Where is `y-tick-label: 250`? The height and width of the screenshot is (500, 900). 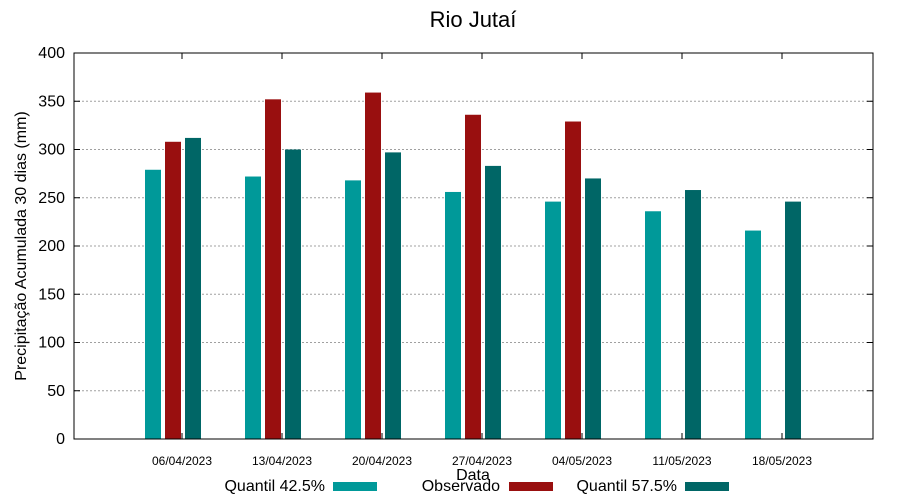 y-tick-label: 250 is located at coordinates (51, 198).